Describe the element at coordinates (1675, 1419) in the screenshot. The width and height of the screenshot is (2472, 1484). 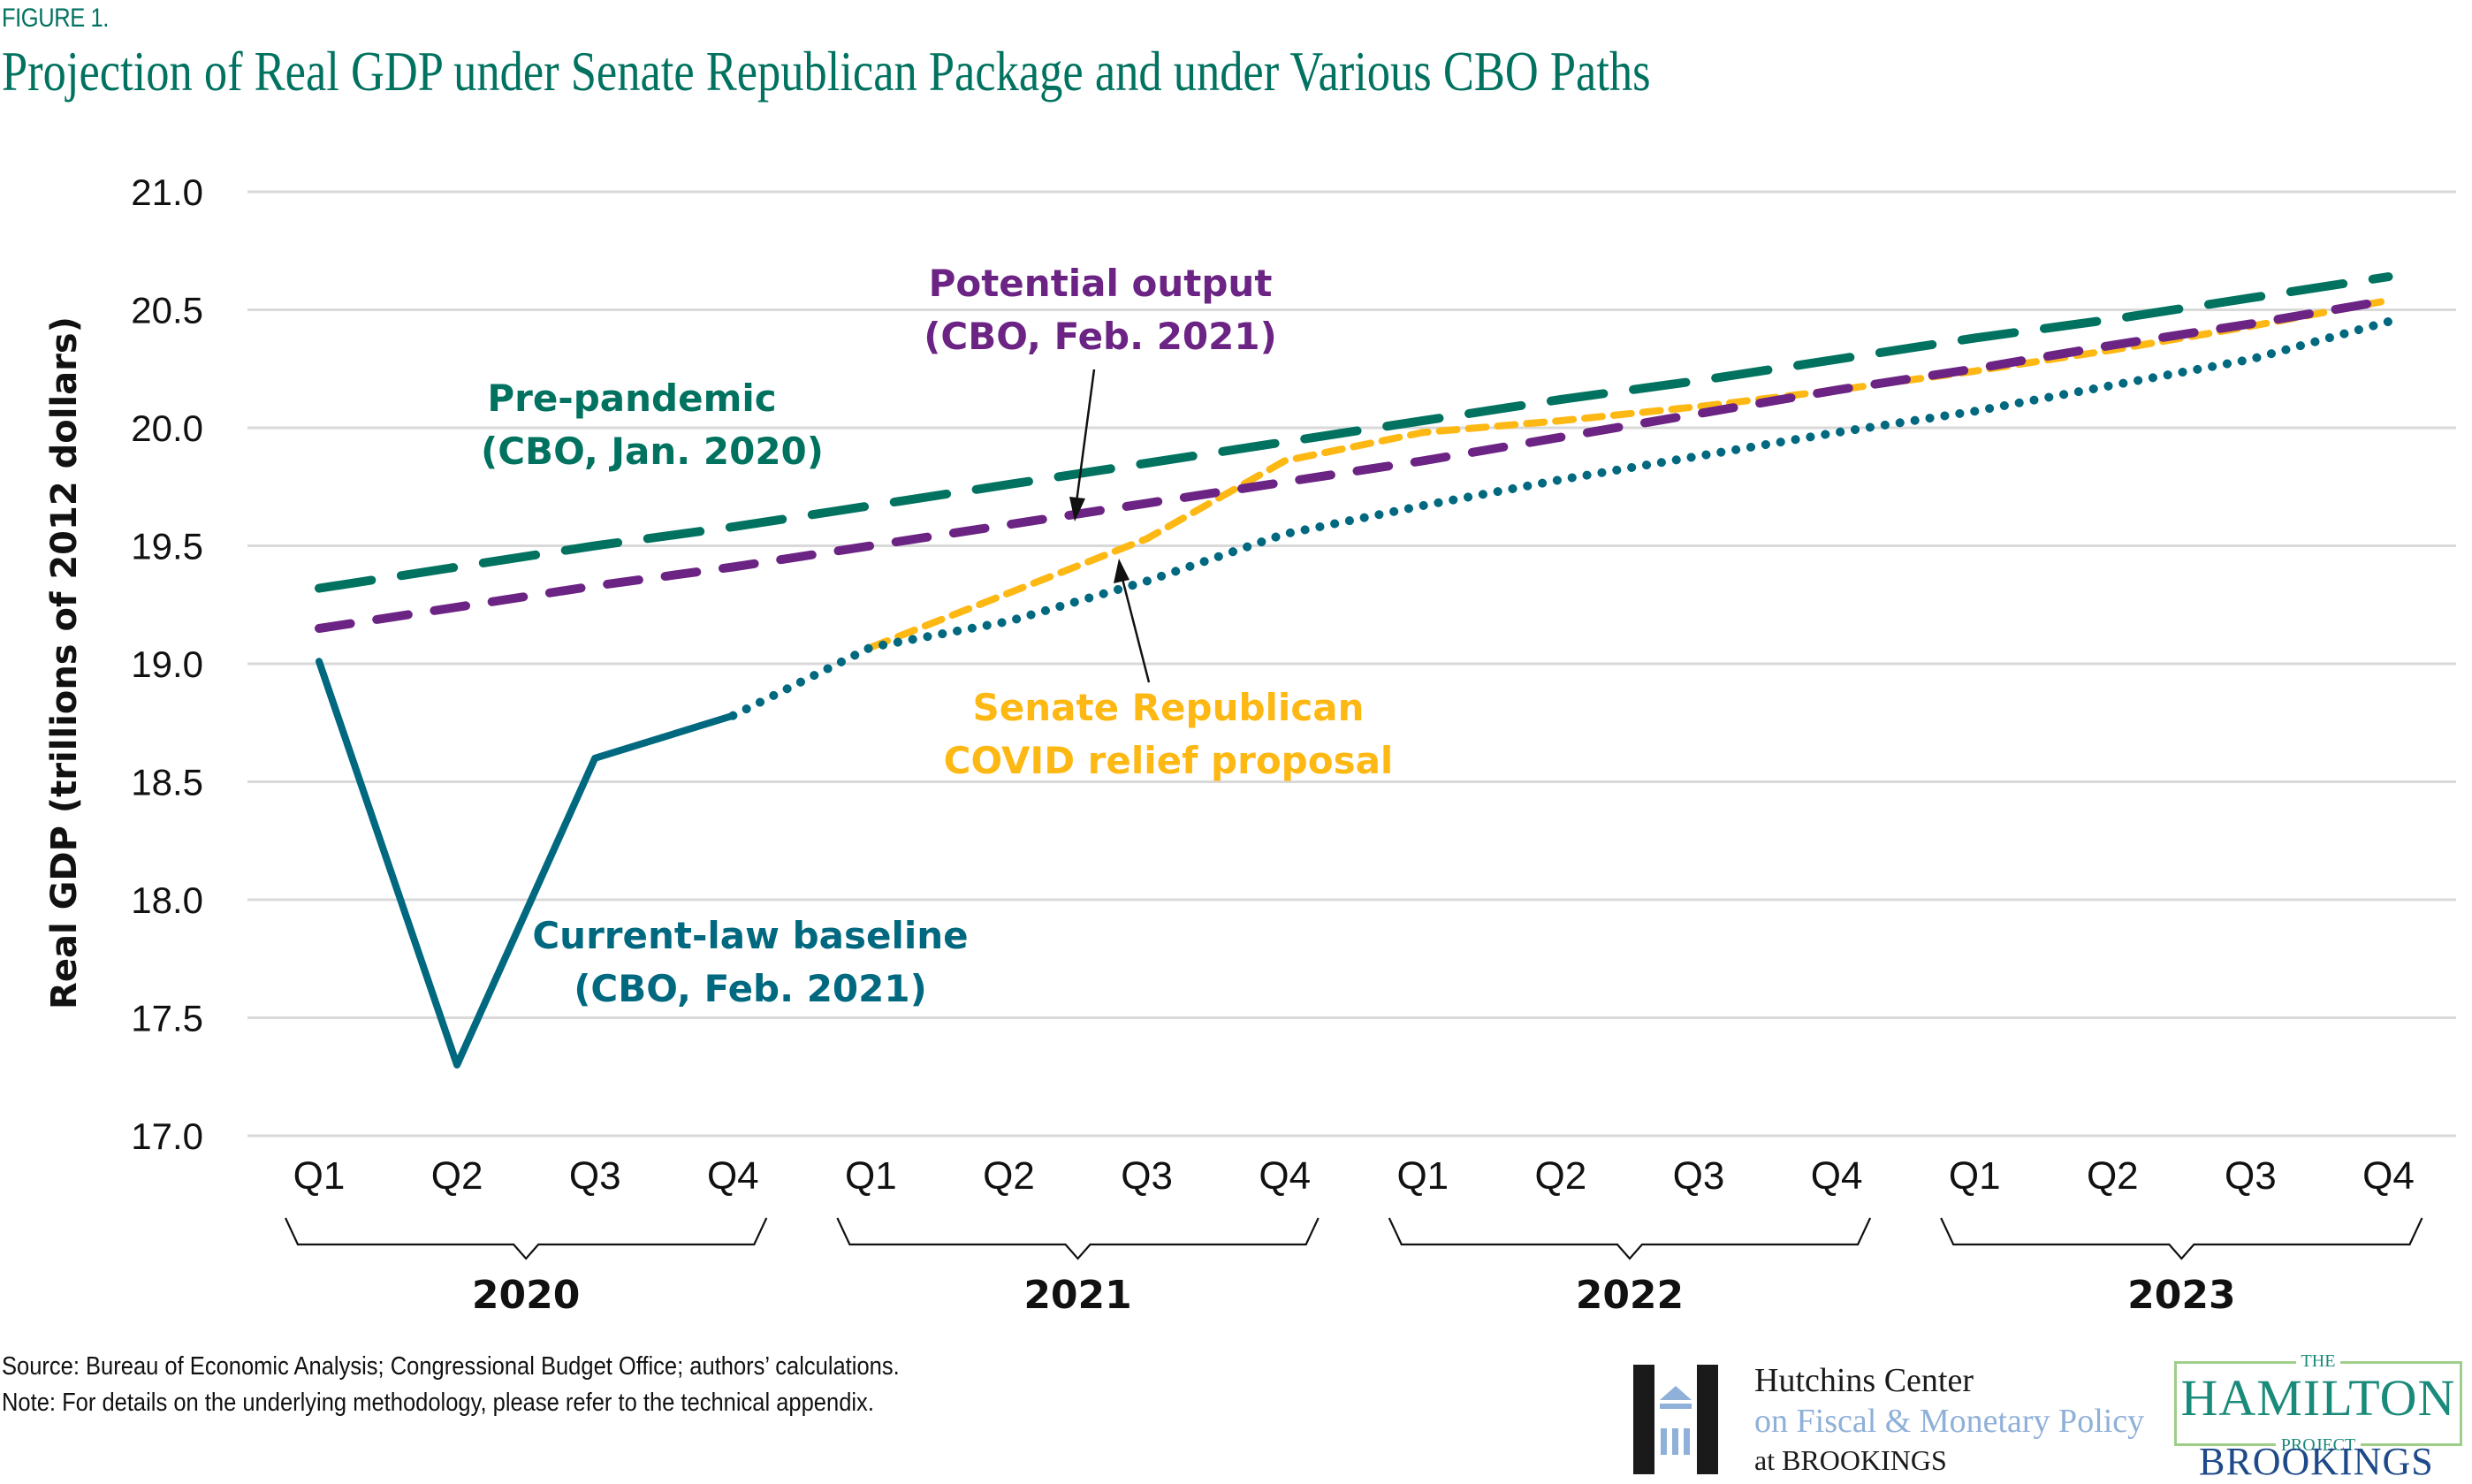
I see `hutchins-logo-icon` at that location.